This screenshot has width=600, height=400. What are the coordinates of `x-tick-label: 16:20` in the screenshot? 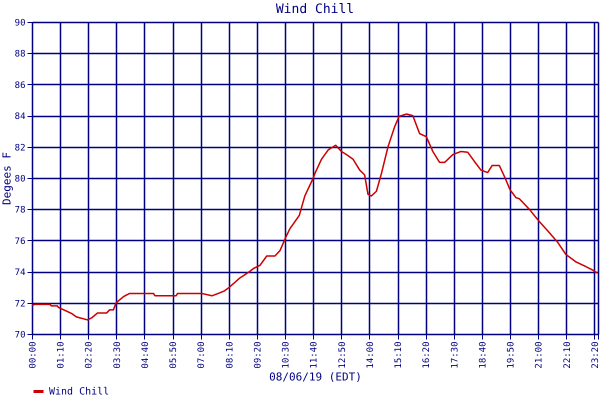 It's located at (427, 355).